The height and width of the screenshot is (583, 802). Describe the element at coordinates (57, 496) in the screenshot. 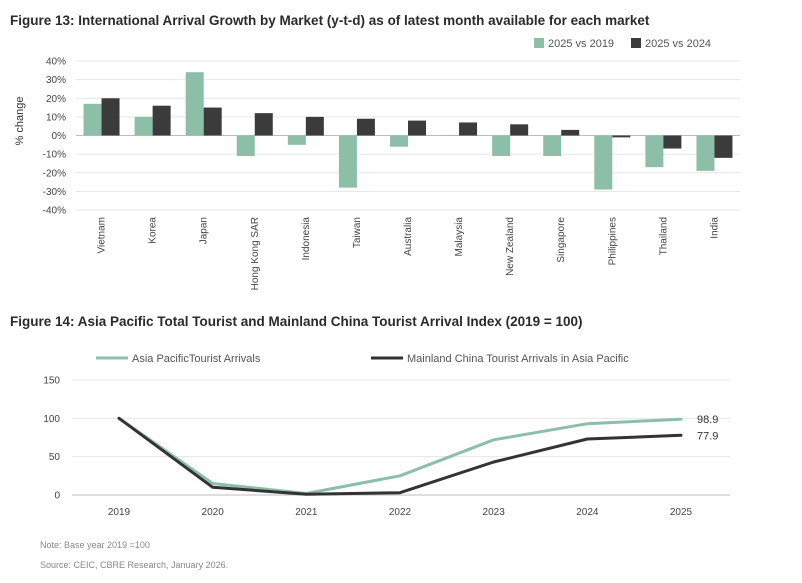

I see `figure14-y-tick-label: 0` at that location.